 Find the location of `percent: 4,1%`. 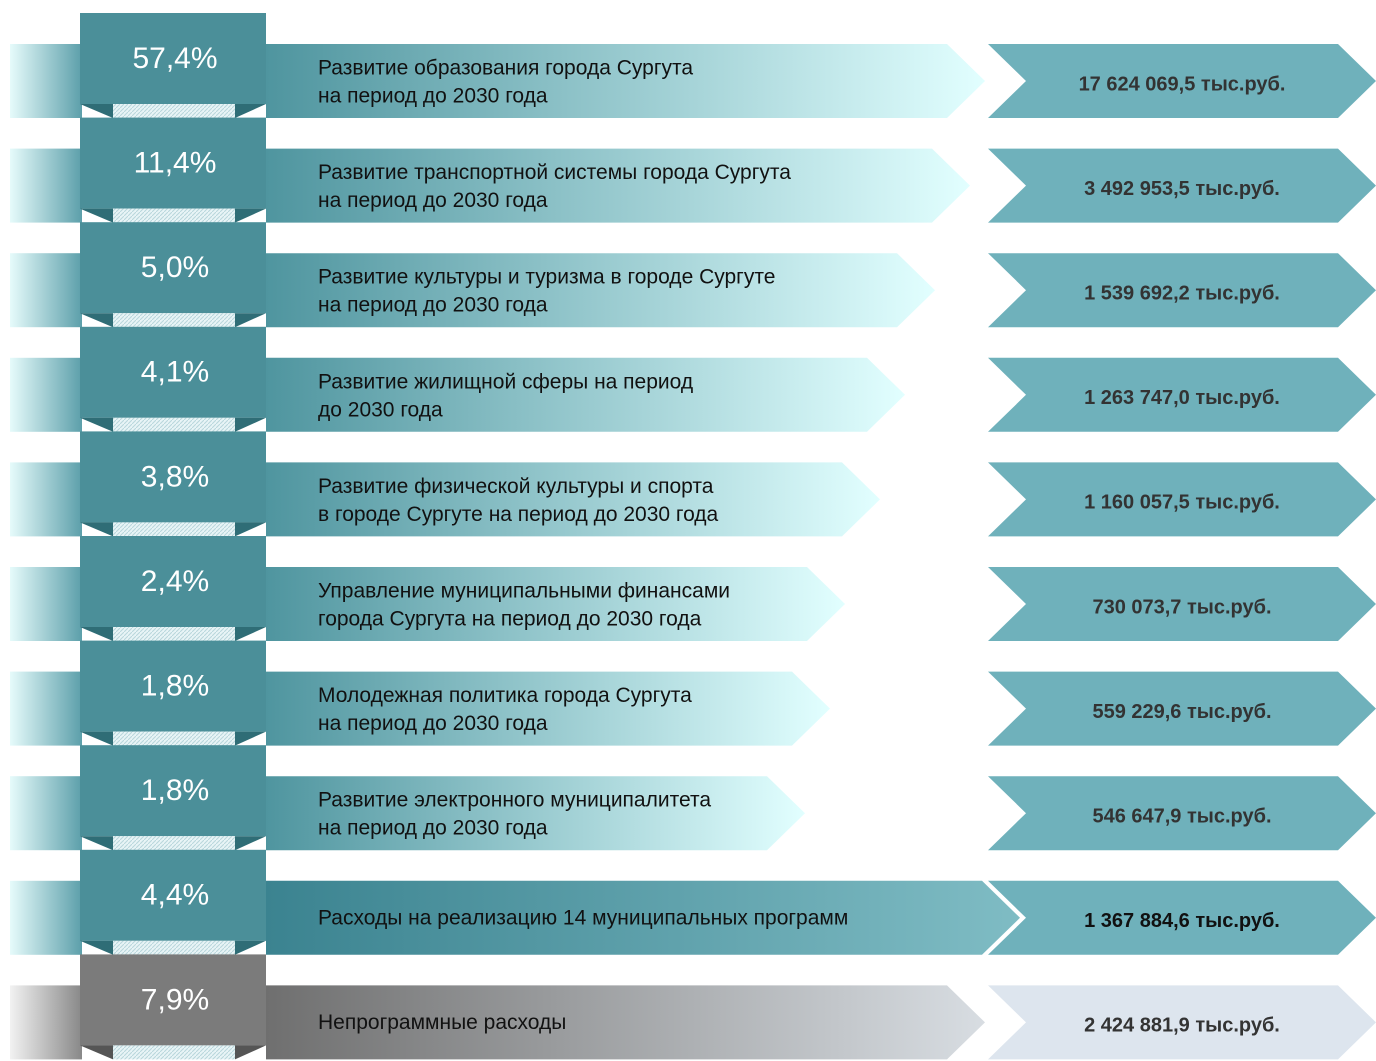

percent: 4,1% is located at coordinates (175, 372).